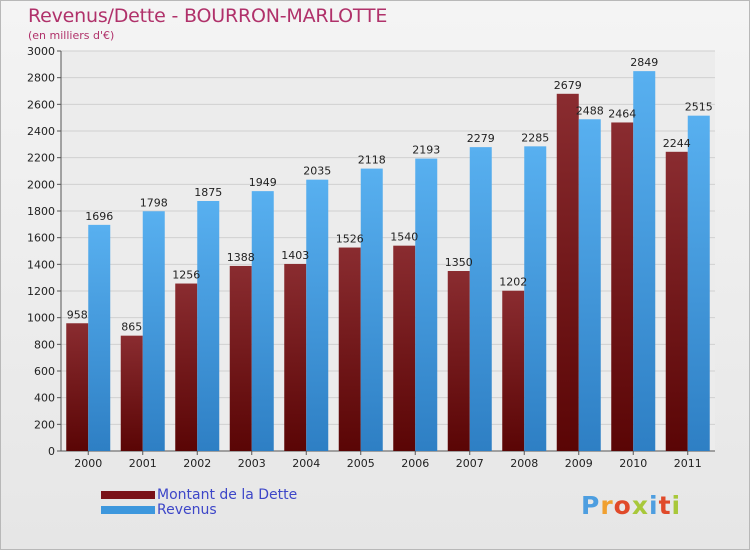 The image size is (750, 550). I want to click on y-tick-label: 0, so click(51, 451).